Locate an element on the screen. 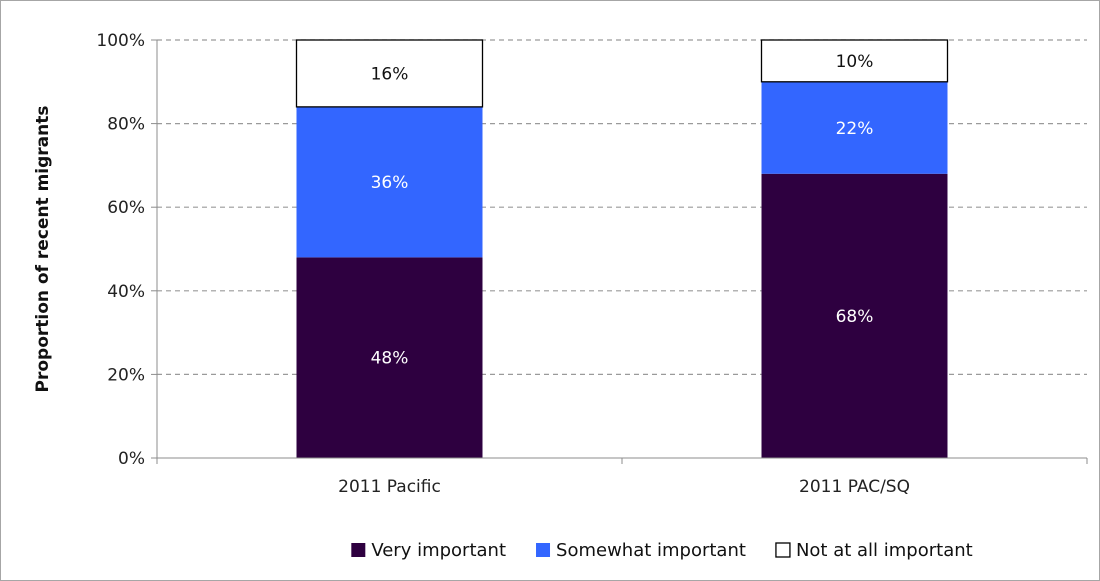 Image resolution: width=1100 pixels, height=581 pixels. data-label: 22% is located at coordinates (855, 129).